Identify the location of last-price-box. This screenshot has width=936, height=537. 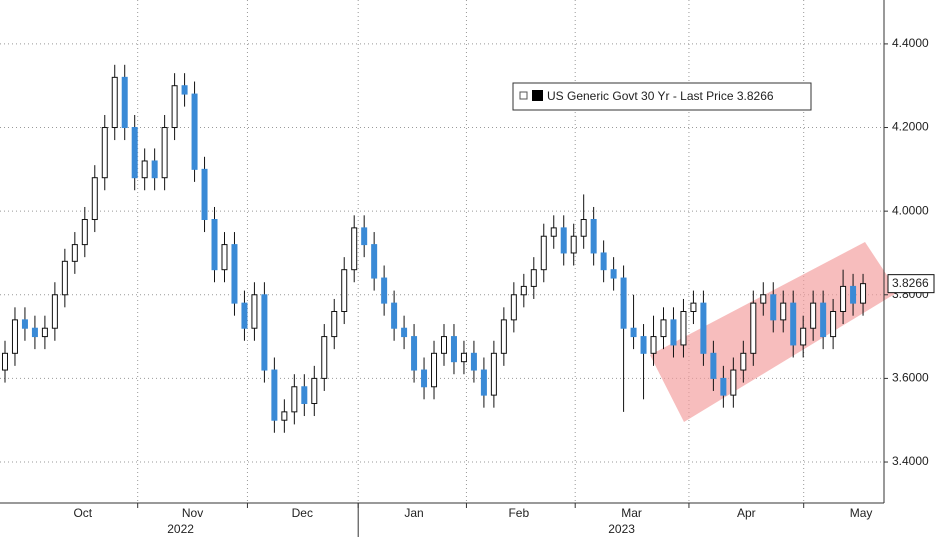
(911, 284).